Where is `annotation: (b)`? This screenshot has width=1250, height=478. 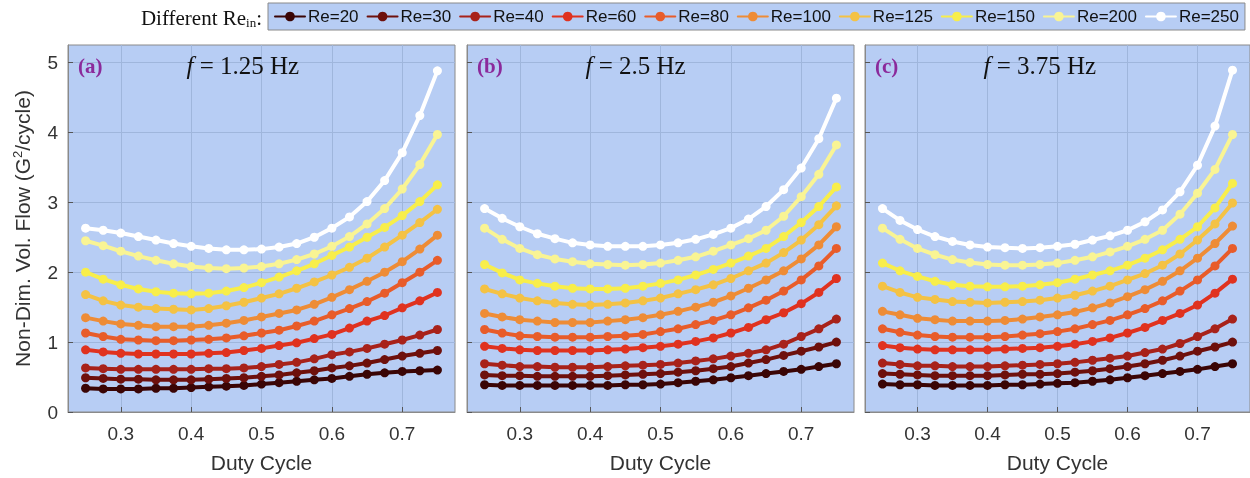 annotation: (b) is located at coordinates (490, 65).